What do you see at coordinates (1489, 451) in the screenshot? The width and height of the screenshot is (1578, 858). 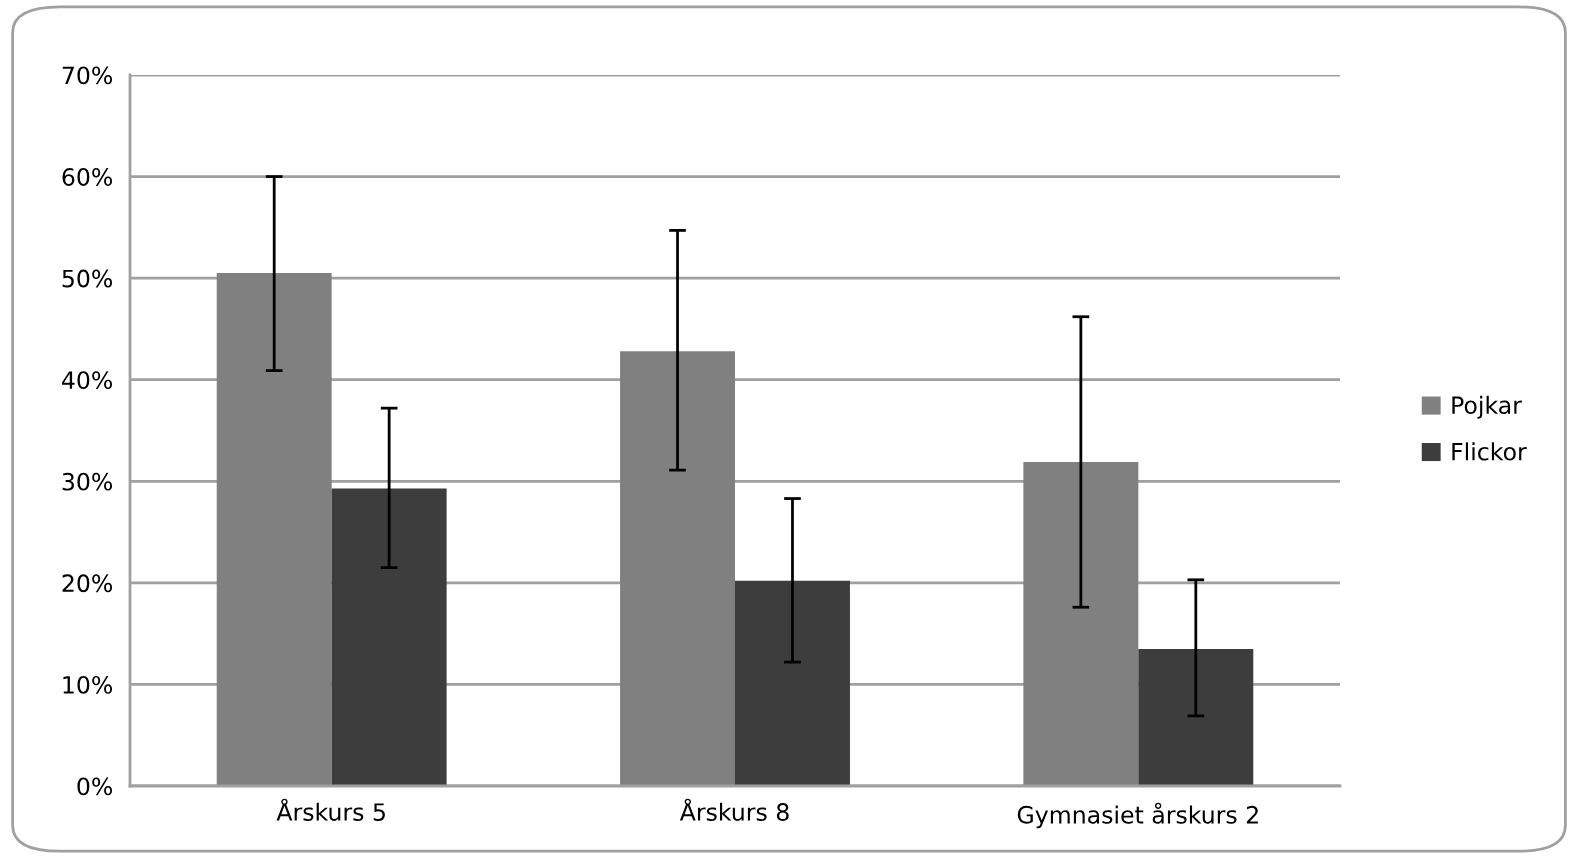 I see `legend-label: Flickor` at bounding box center [1489, 451].